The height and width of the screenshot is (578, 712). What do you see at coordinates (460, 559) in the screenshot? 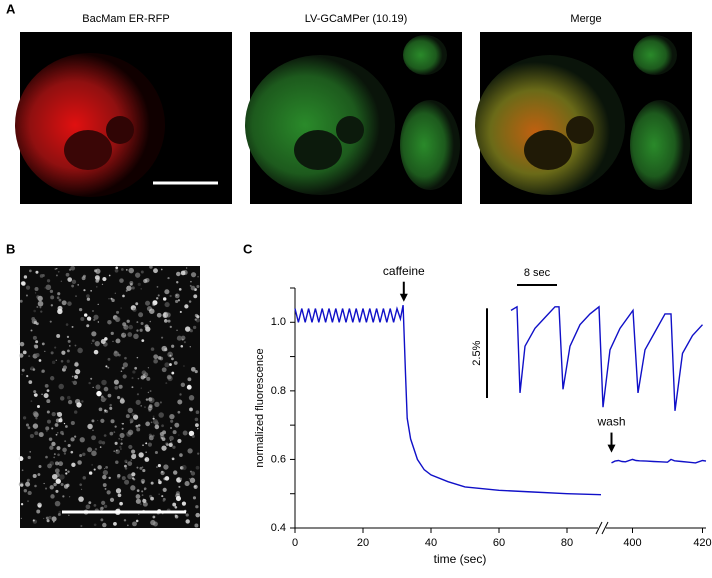
I see `x-axis-label: time (sec)` at bounding box center [460, 559].